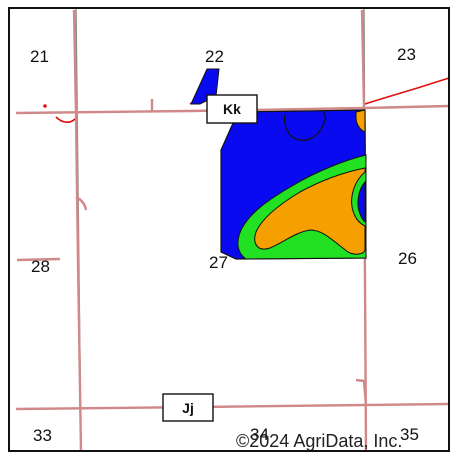 This screenshot has width=457, height=456. What do you see at coordinates (259, 434) in the screenshot?
I see `section-34: 34` at bounding box center [259, 434].